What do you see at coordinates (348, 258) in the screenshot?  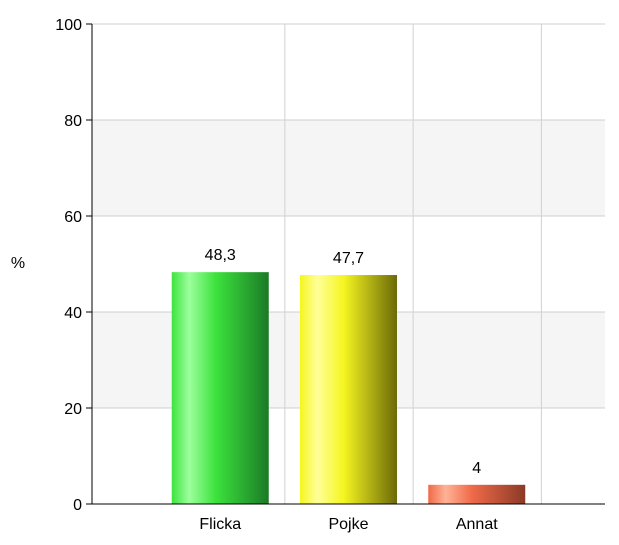 I see `data-label-pojke: 47,7` at bounding box center [348, 258].